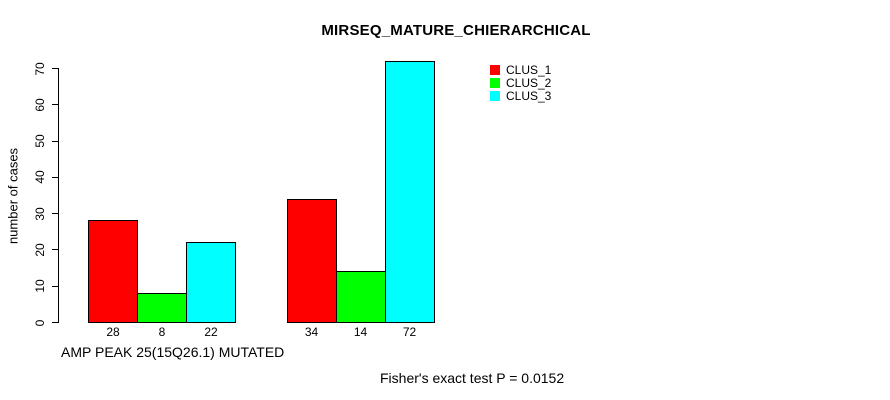 This screenshot has height=400, width=890. I want to click on y-axis-tick-label: 60, so click(40, 105).